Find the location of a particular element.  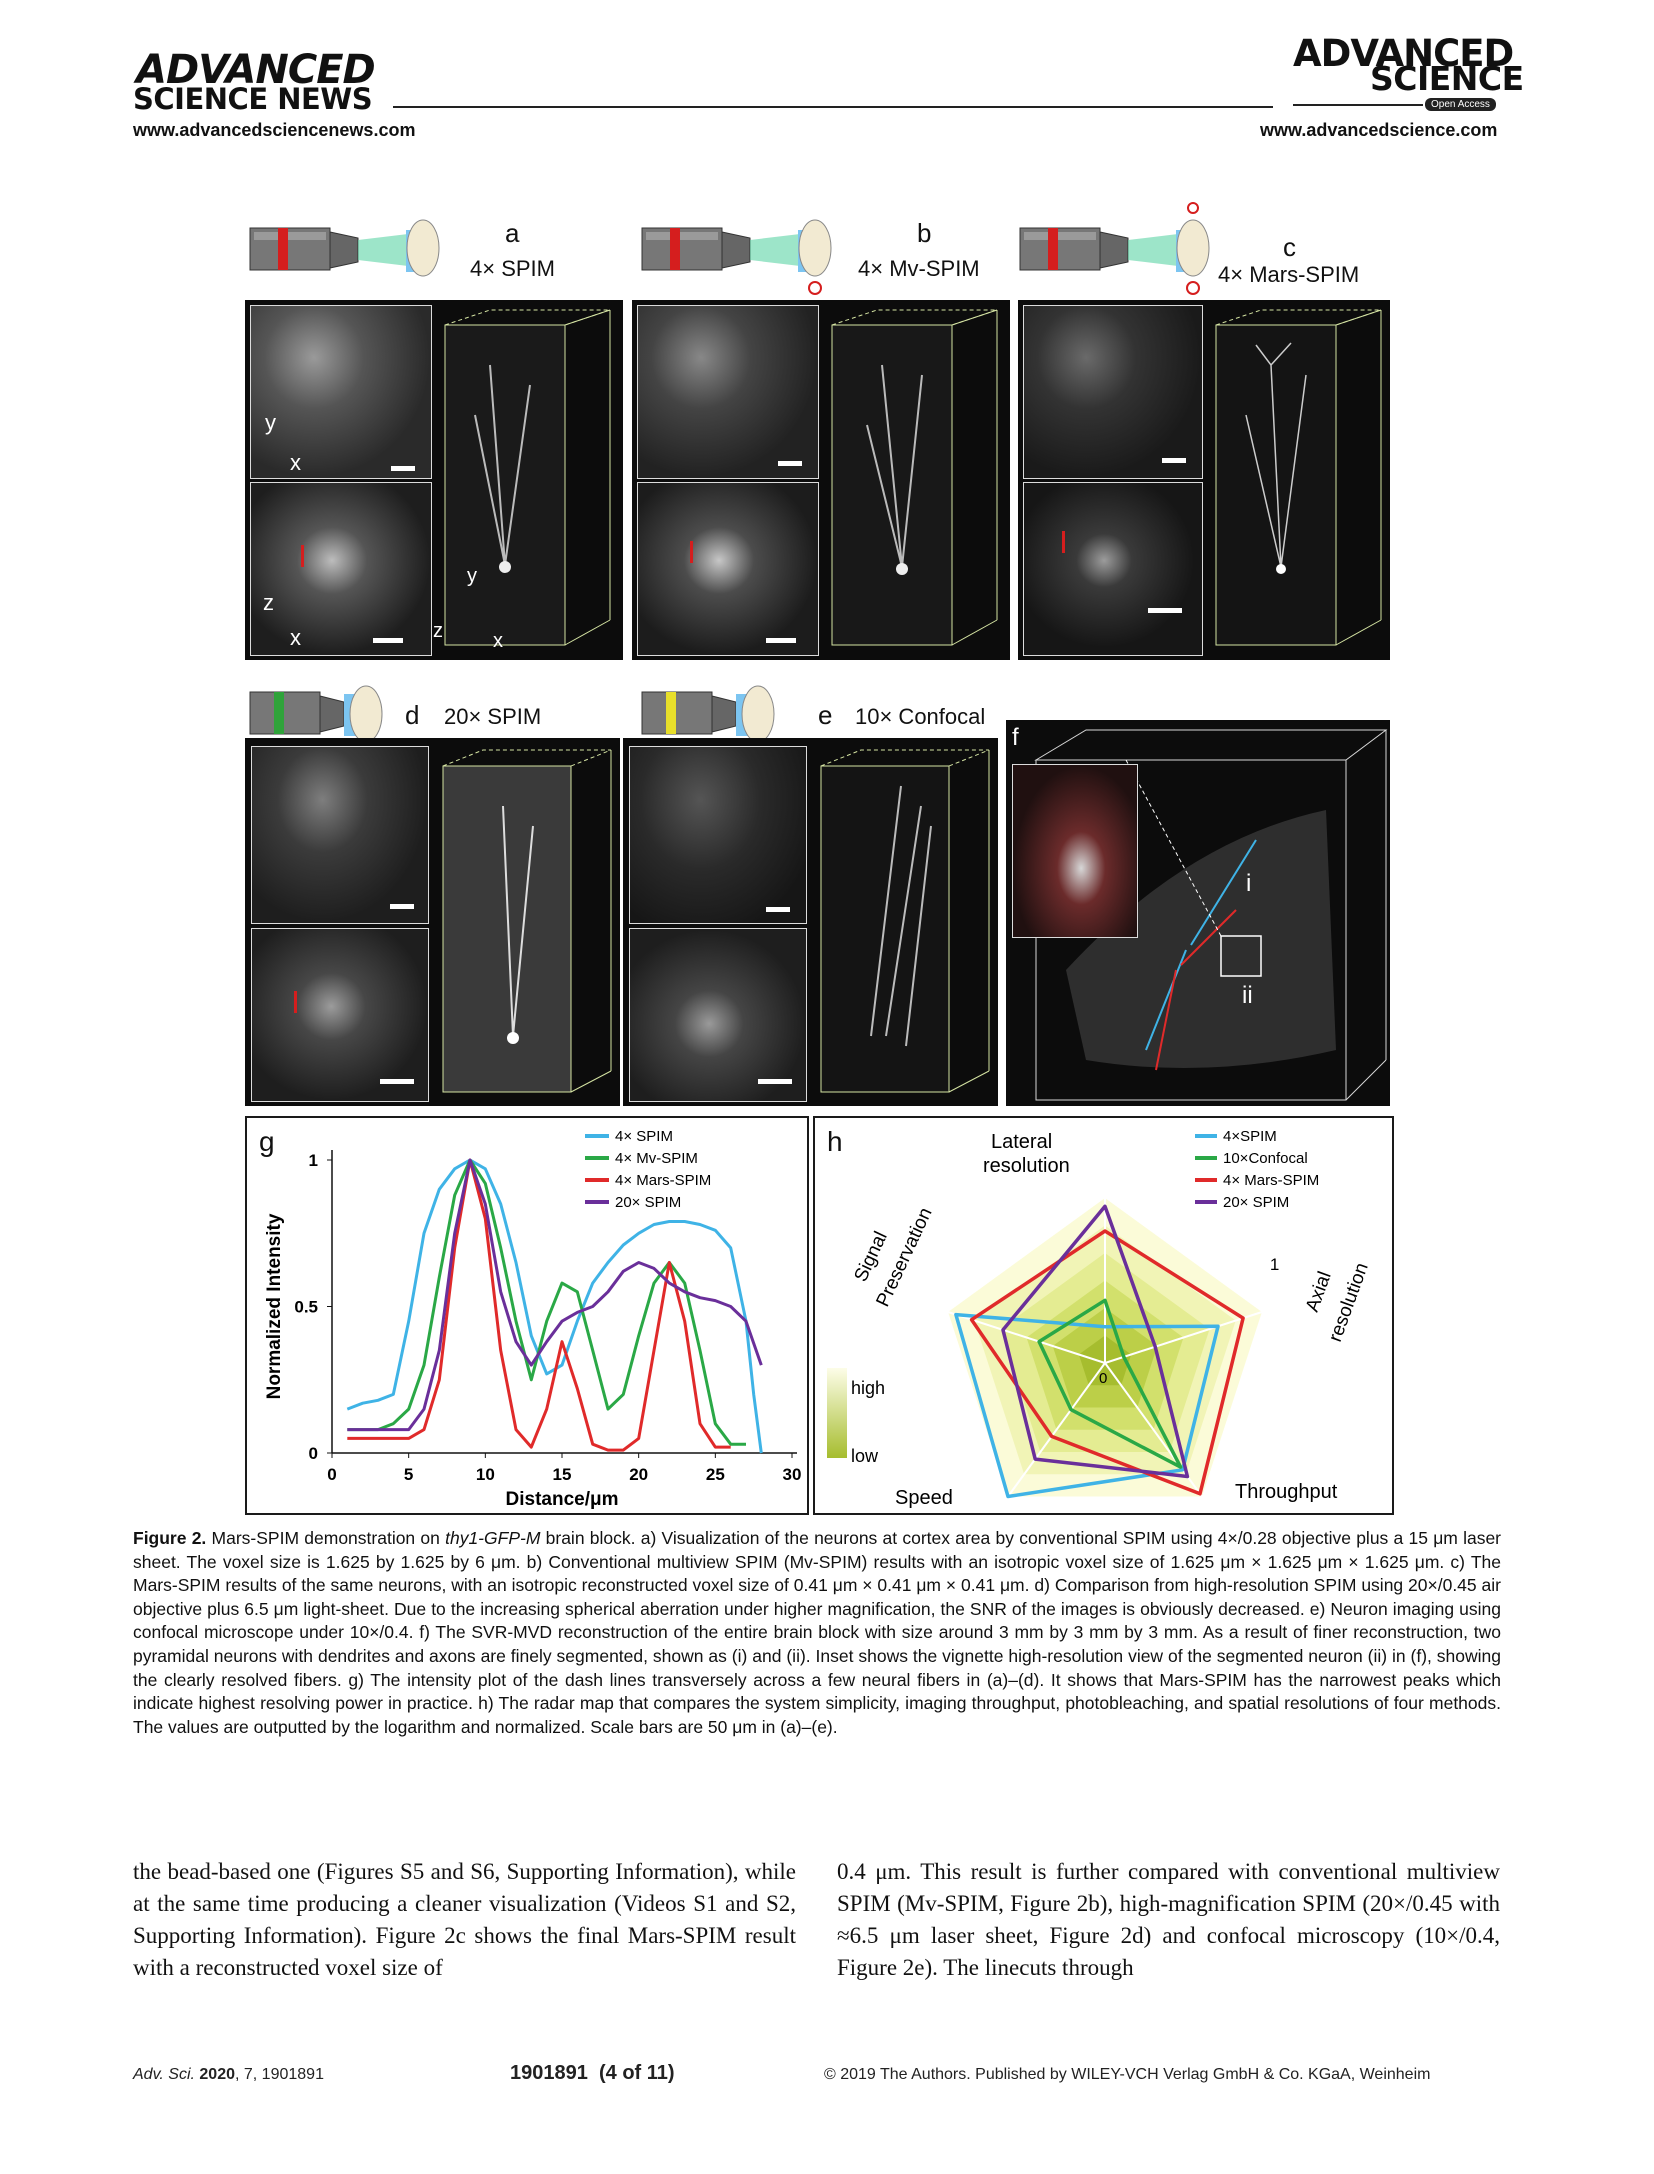

y-tick-label: 0 is located at coordinates (313, 1453).